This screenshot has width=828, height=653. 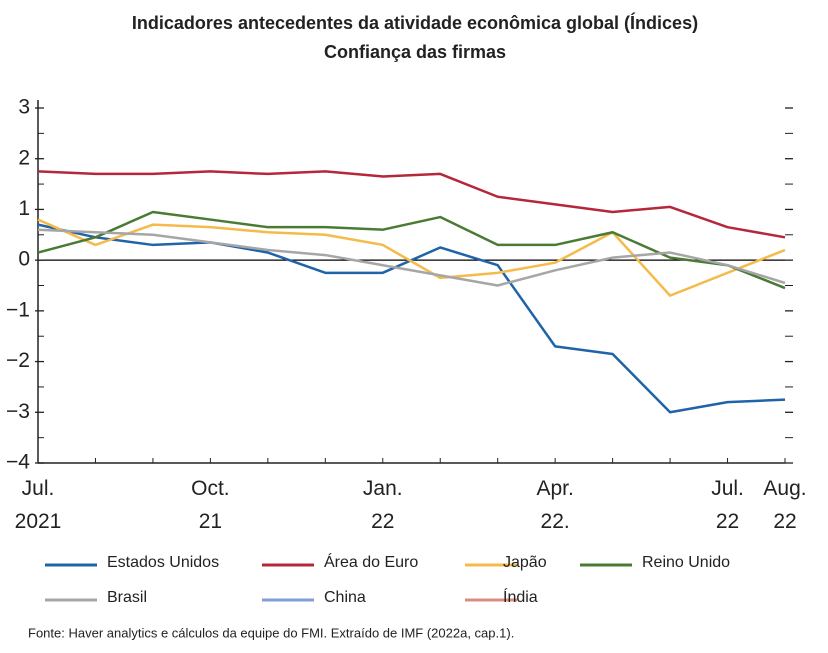 I want to click on y-tick-label: −3, so click(x=18, y=411).